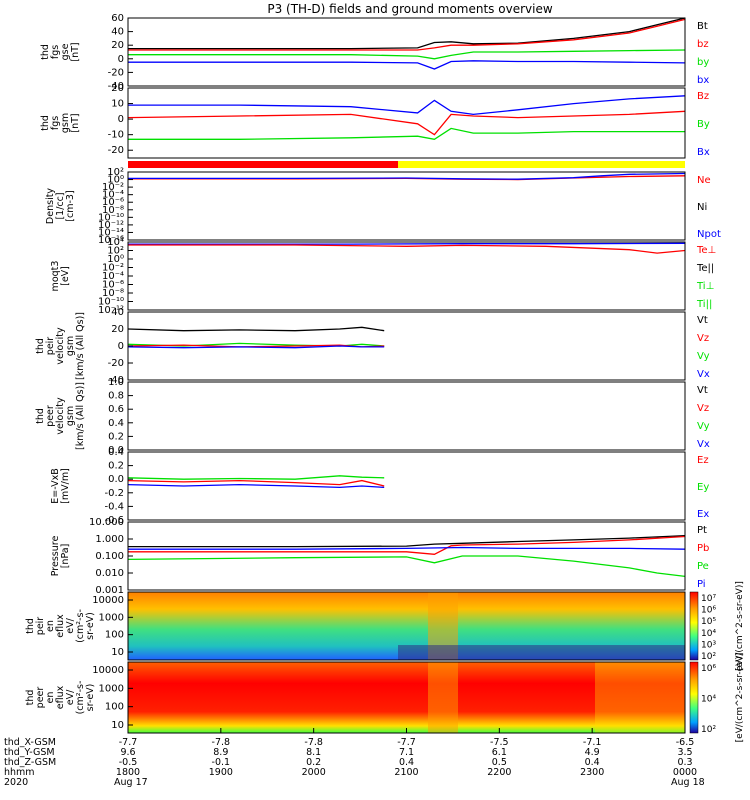 This screenshot has width=750, height=800. I want to click on series-Ey, so click(256, 477).